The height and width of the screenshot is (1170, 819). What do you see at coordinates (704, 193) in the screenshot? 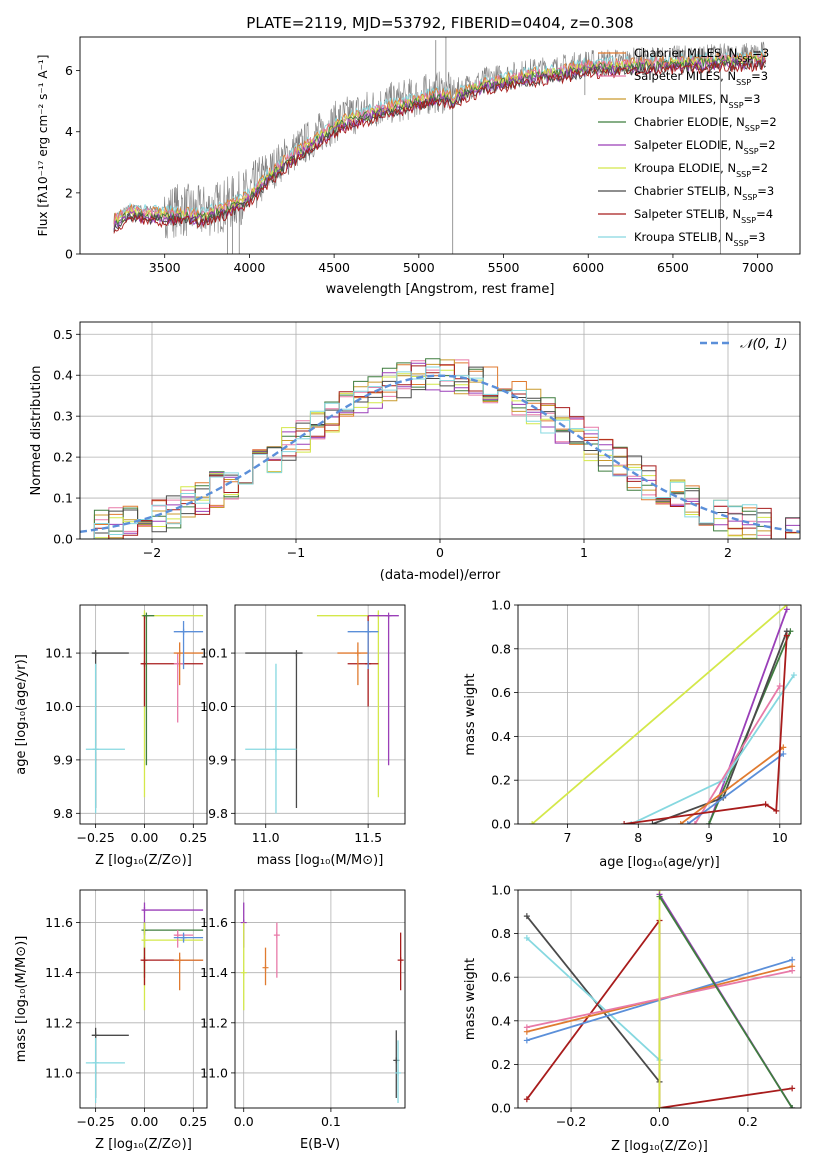
I see `legend-entry: Chabrier STELIB, NSSP=3` at bounding box center [704, 193].